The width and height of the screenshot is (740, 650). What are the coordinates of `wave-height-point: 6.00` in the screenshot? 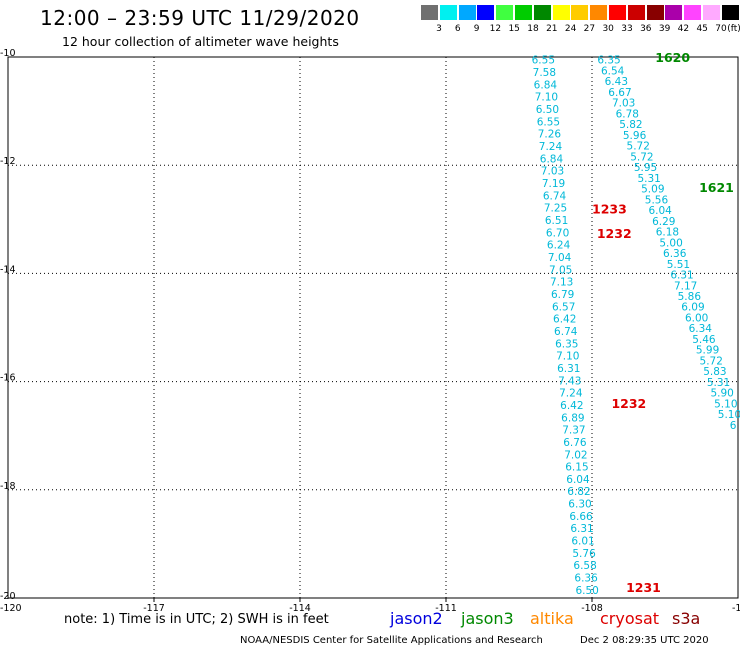 It's located at (696, 318).